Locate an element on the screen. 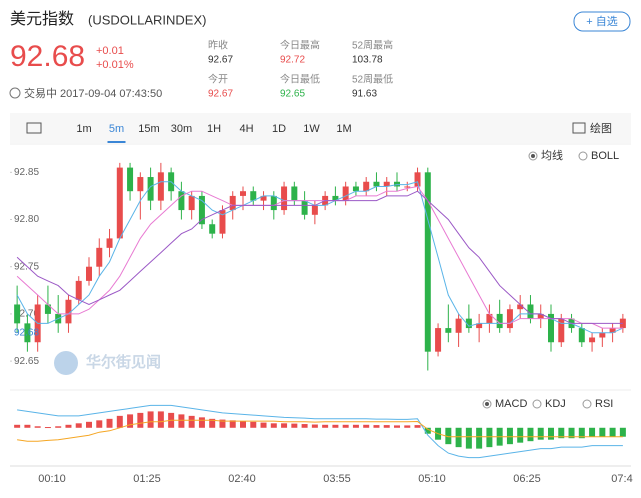  legend-label: MACD is located at coordinates (511, 404).